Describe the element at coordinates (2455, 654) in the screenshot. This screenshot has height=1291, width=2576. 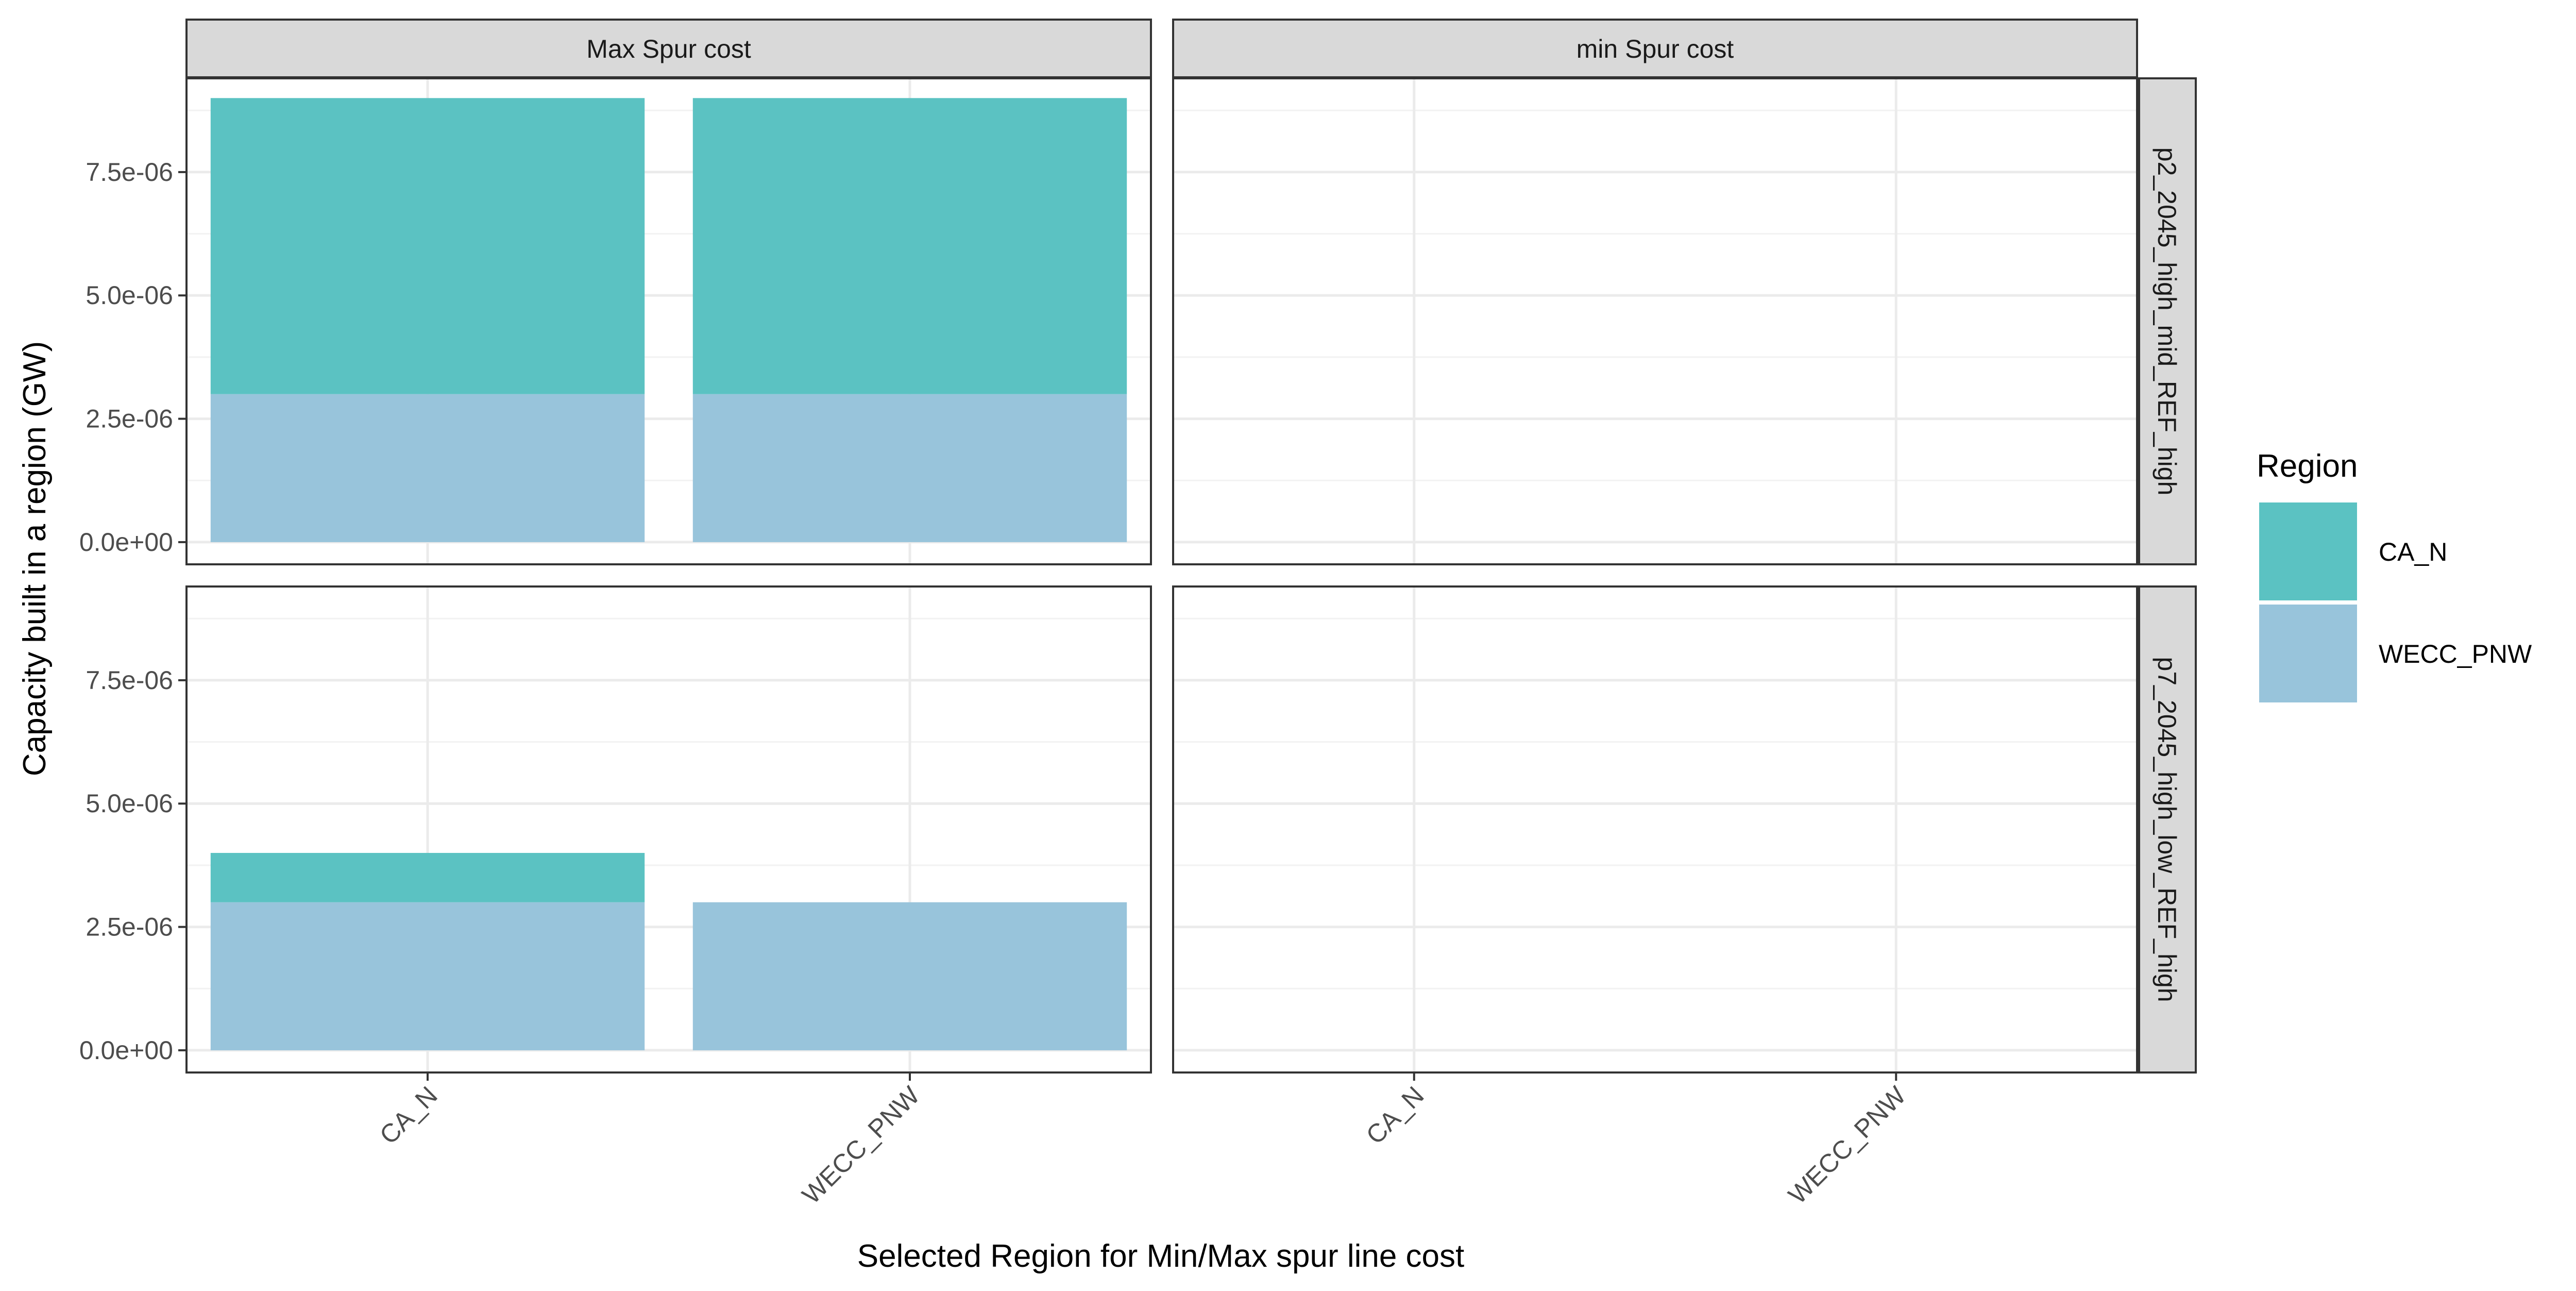
I see `legend-label: WECC_PNW` at that location.